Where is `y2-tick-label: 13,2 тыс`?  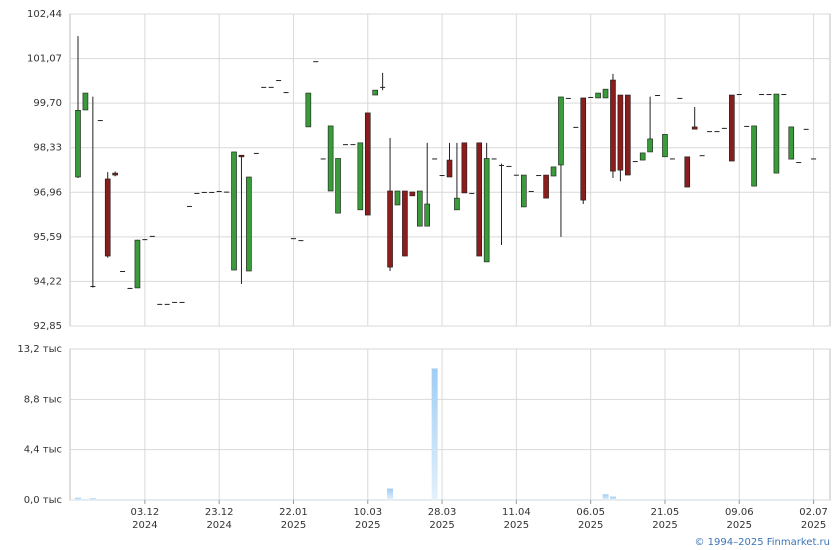
y2-tick-label: 13,2 тыс is located at coordinates (39, 349).